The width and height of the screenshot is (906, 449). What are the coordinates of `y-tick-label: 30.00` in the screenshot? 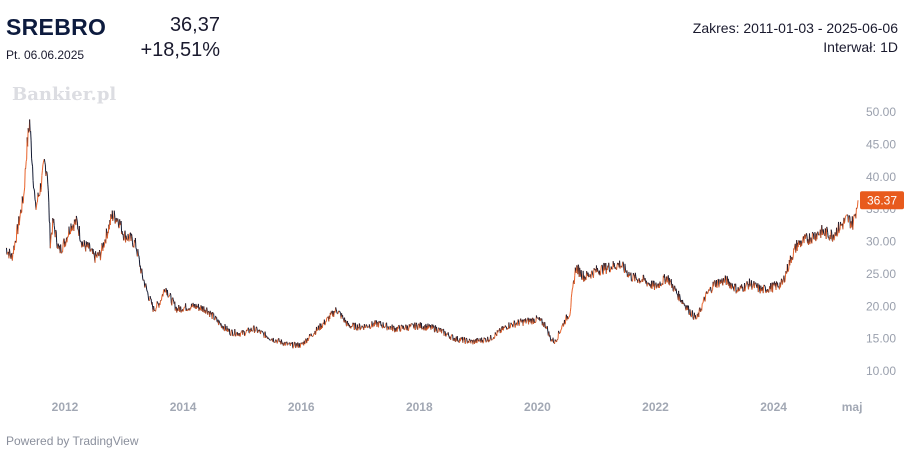 It's located at (881, 242).